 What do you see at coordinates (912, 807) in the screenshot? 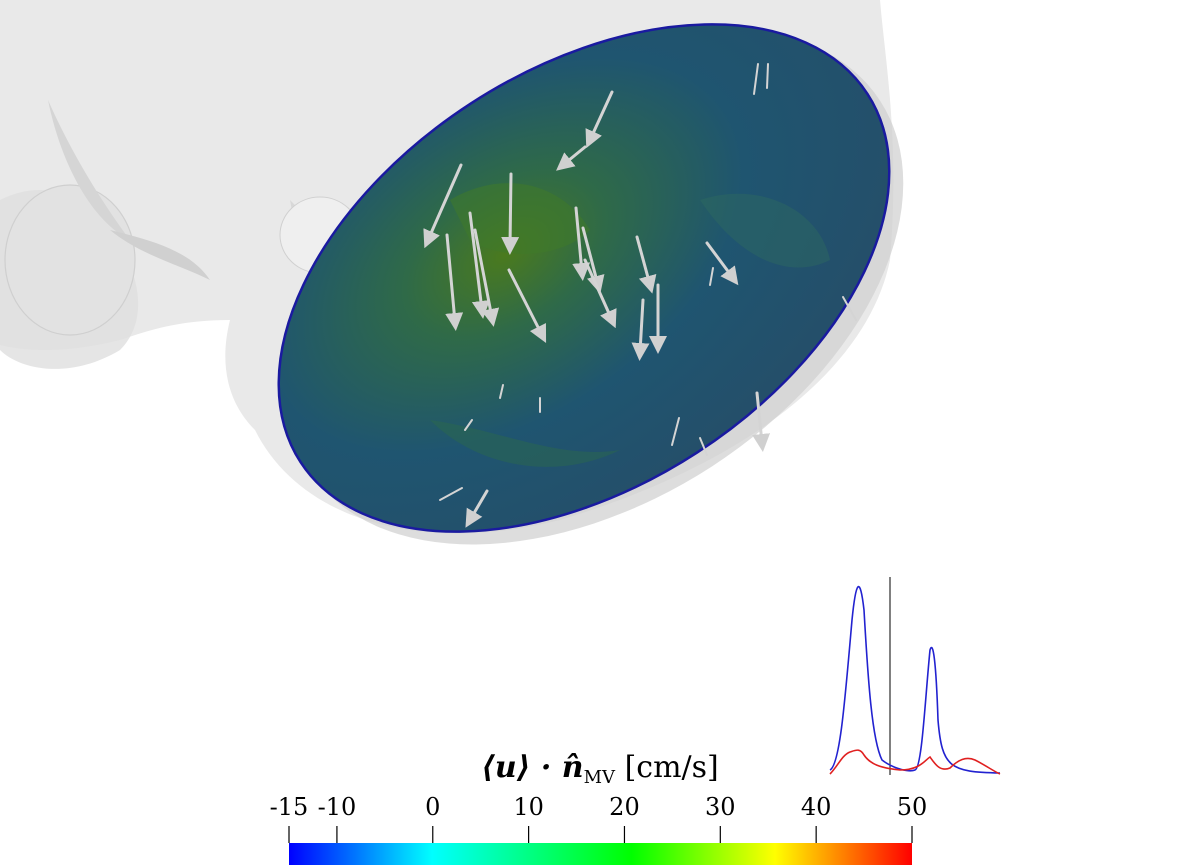
I see `colorbar-tick-label: 50` at bounding box center [912, 807].